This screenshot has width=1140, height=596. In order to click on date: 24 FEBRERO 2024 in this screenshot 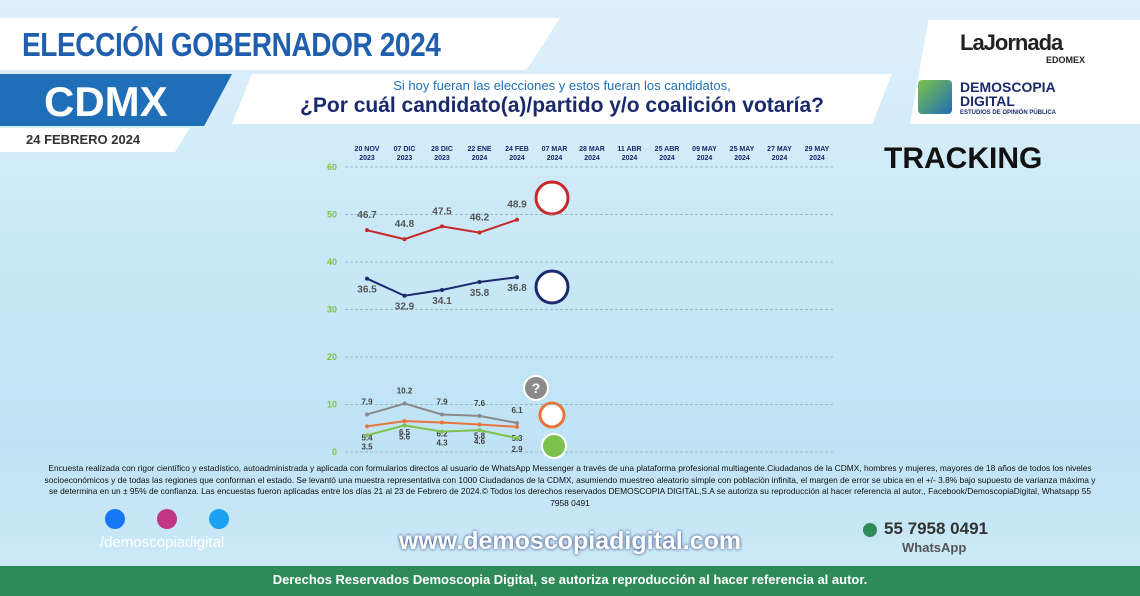, I will do `click(83, 139)`.